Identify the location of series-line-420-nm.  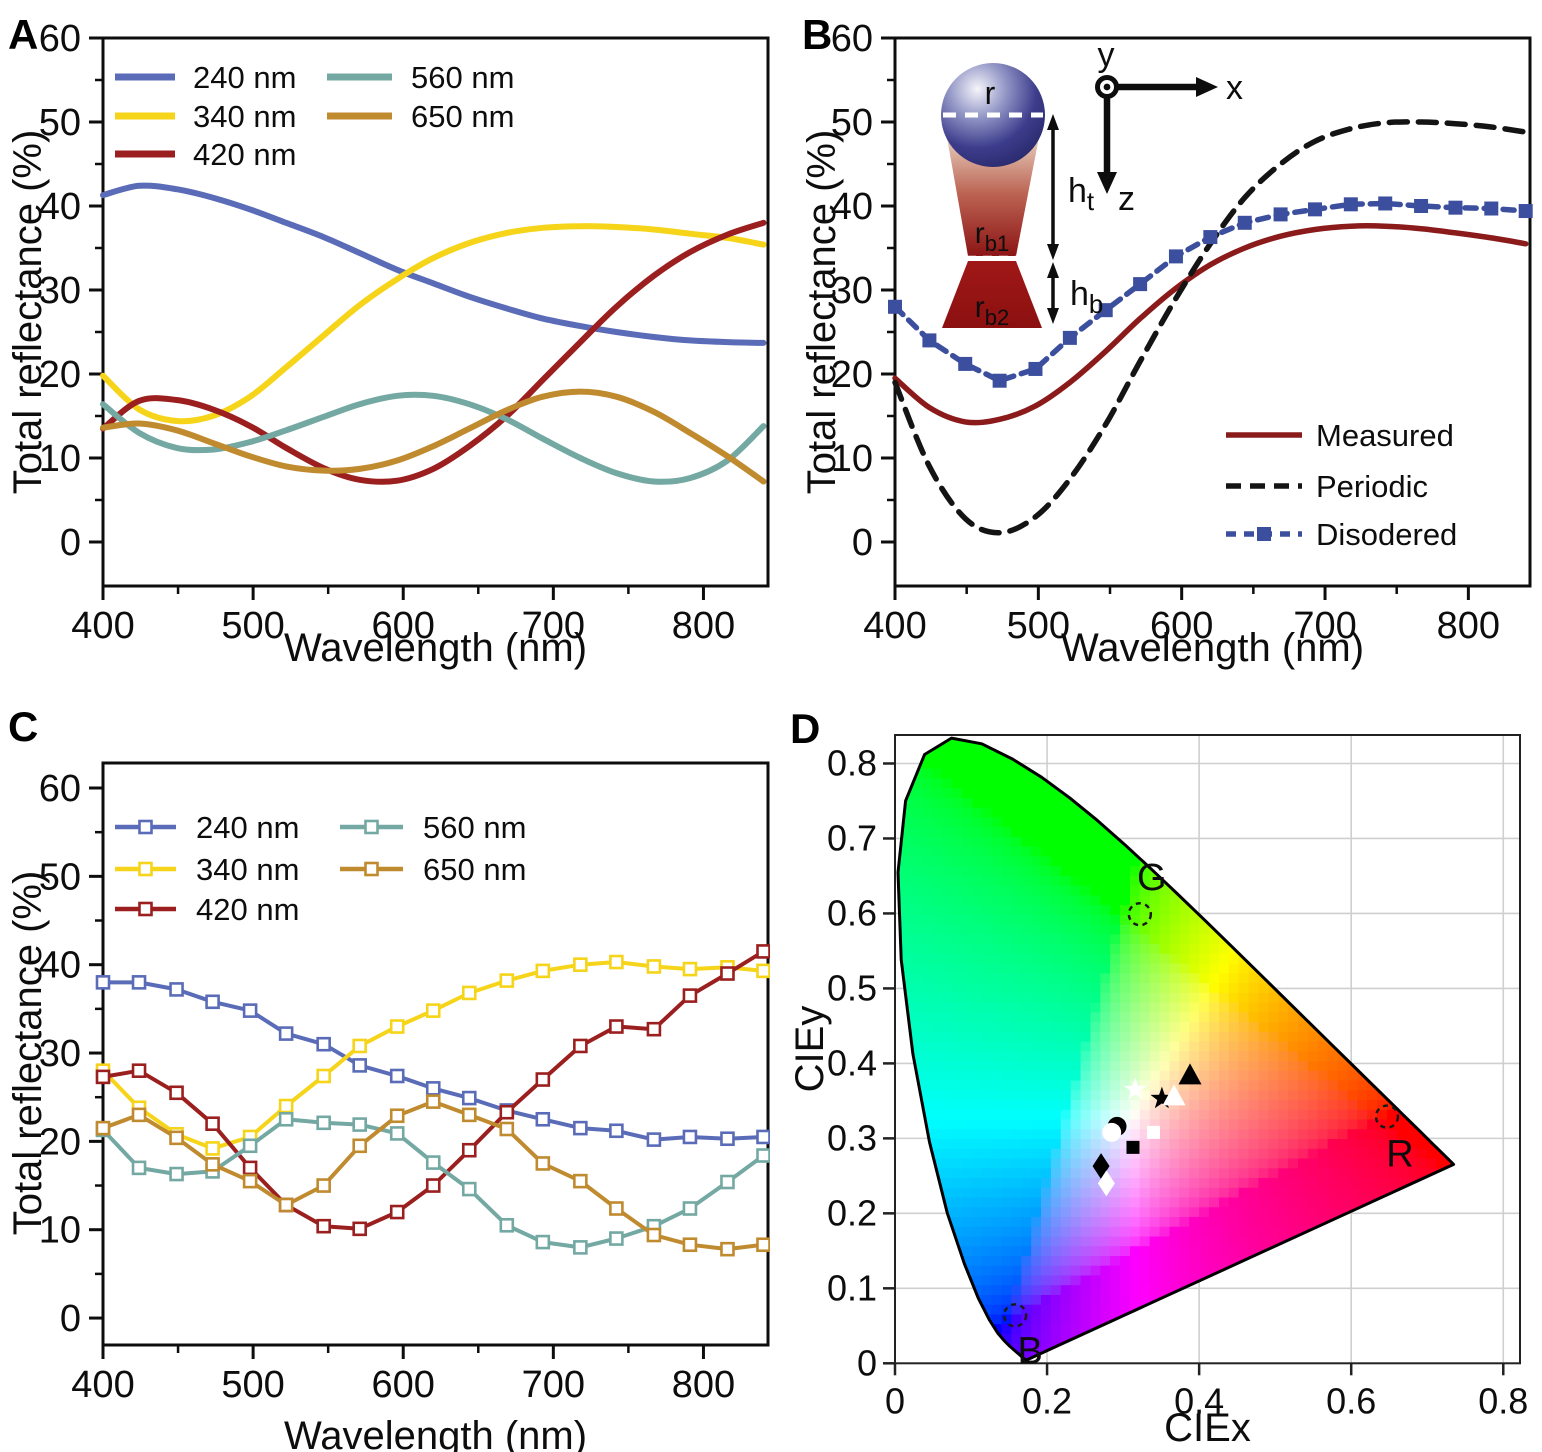
(433, 352).